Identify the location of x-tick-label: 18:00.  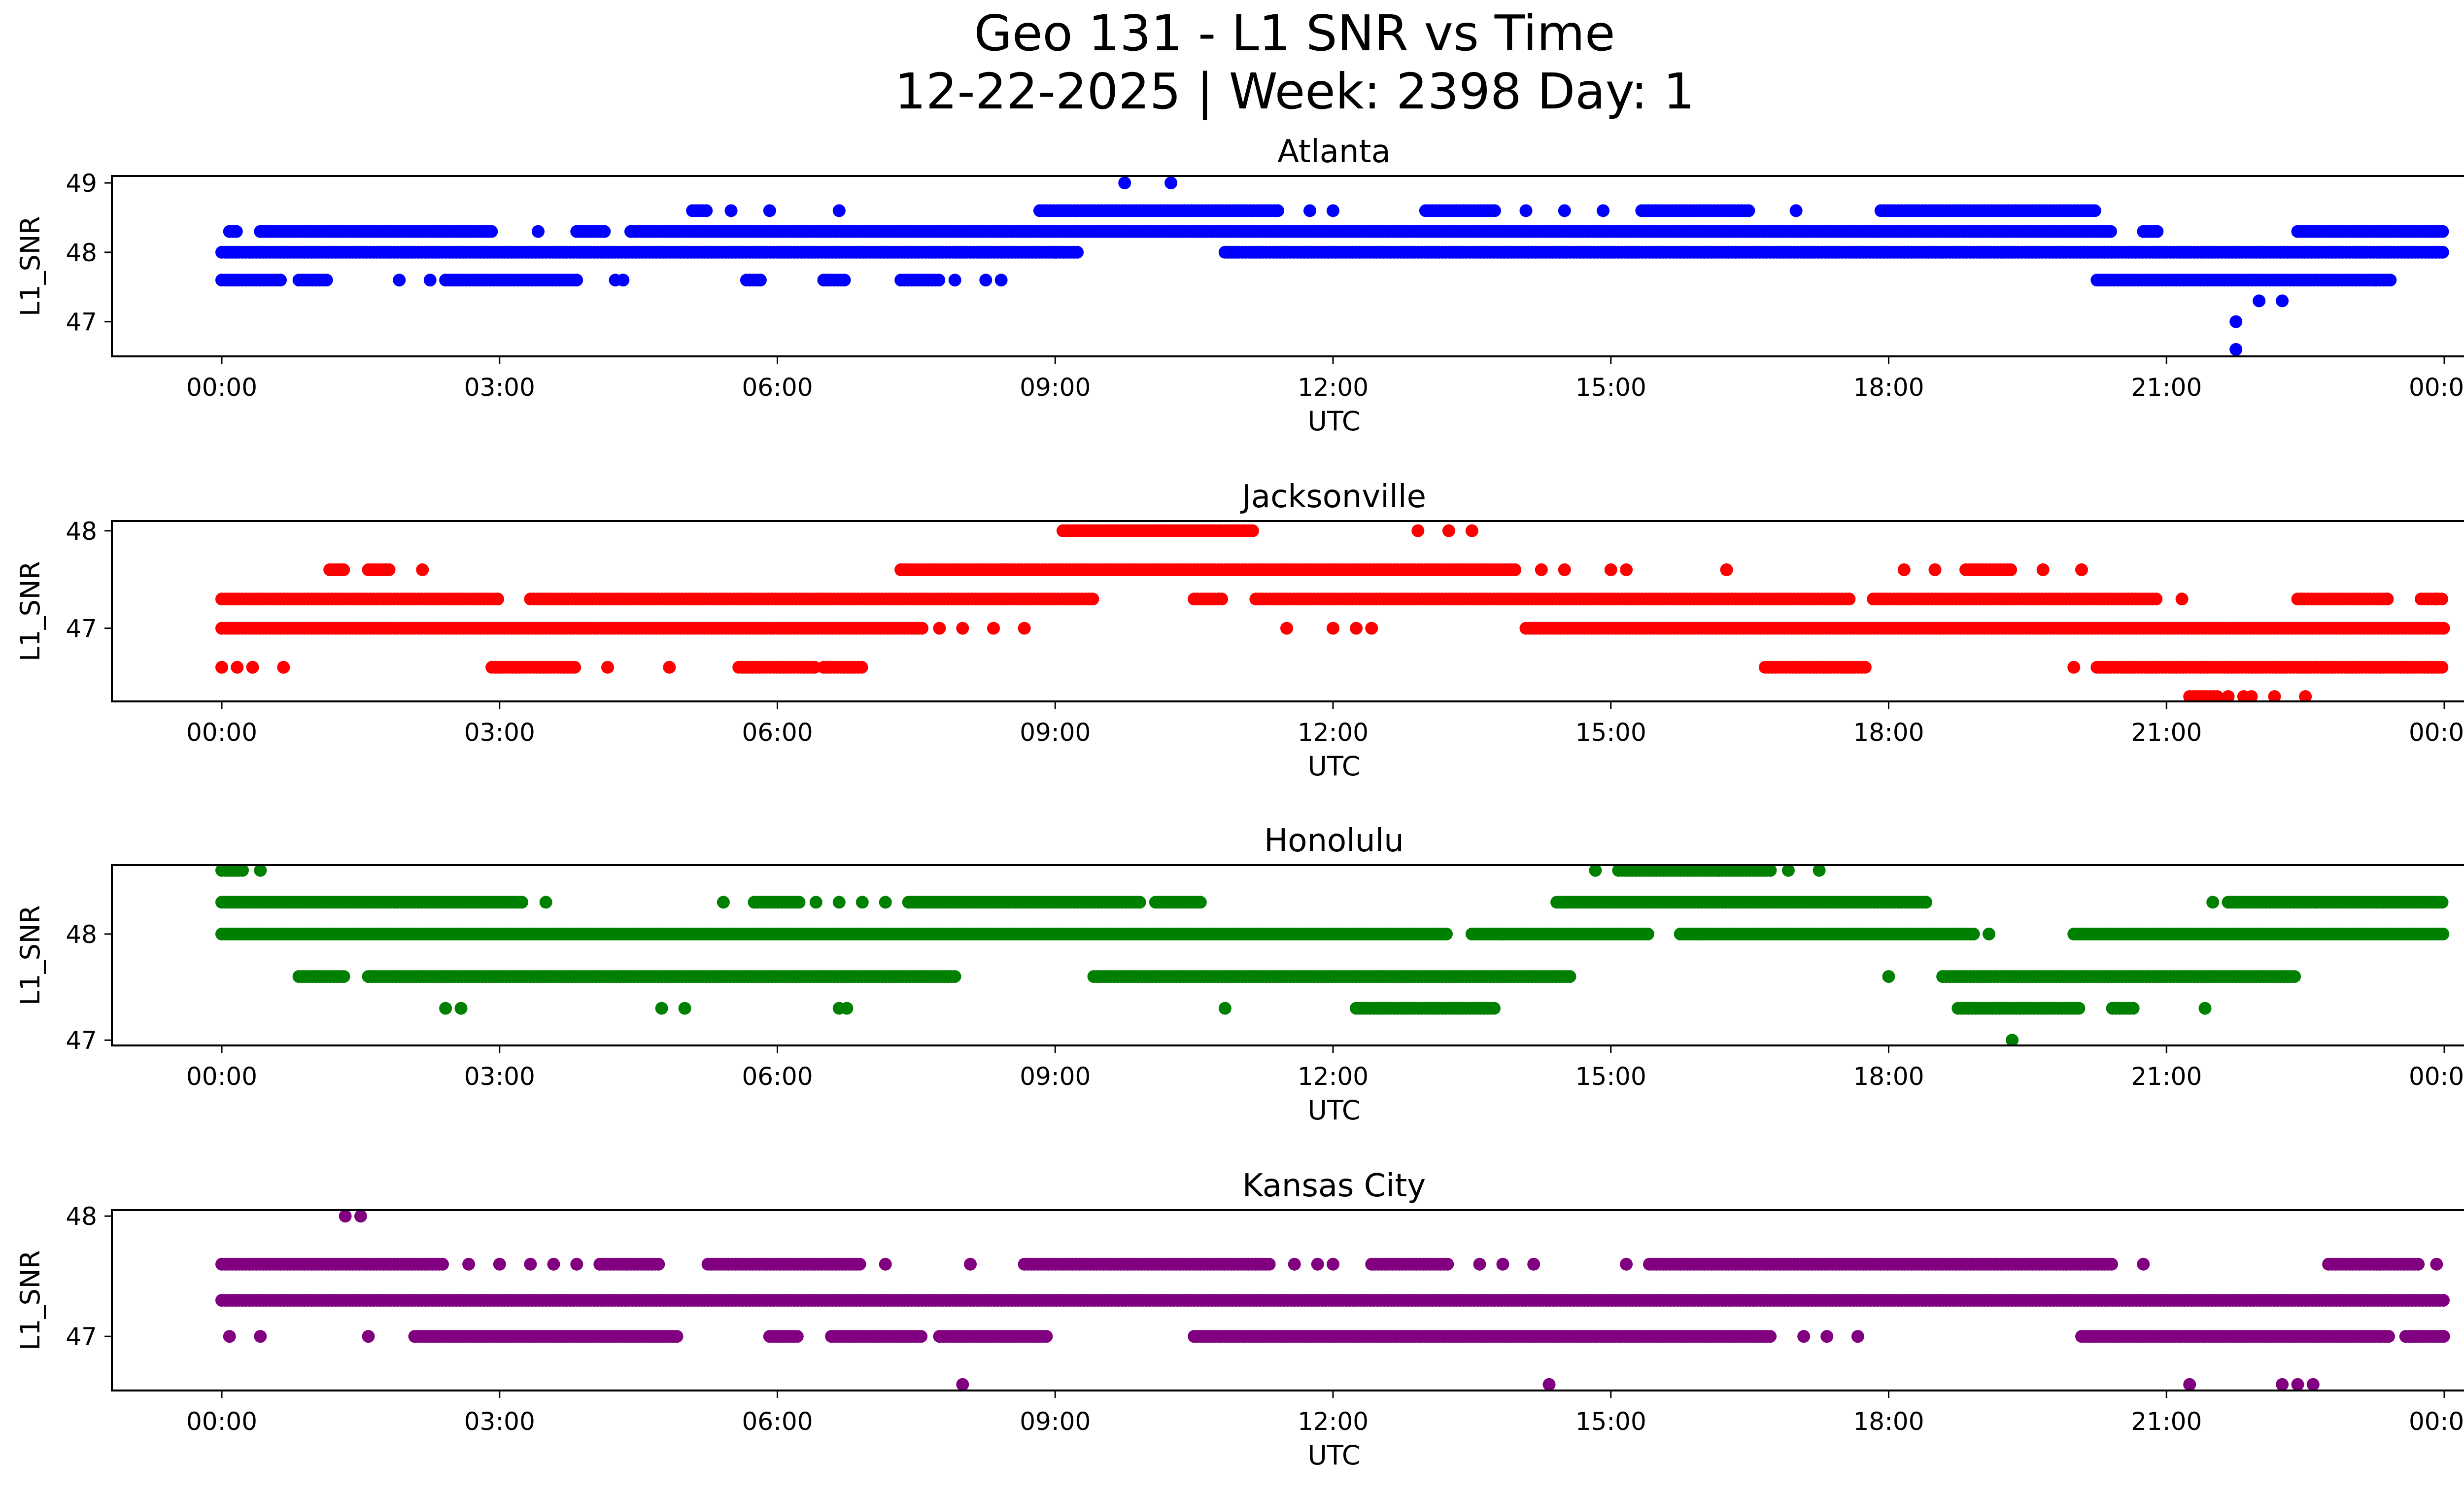
(1888, 387).